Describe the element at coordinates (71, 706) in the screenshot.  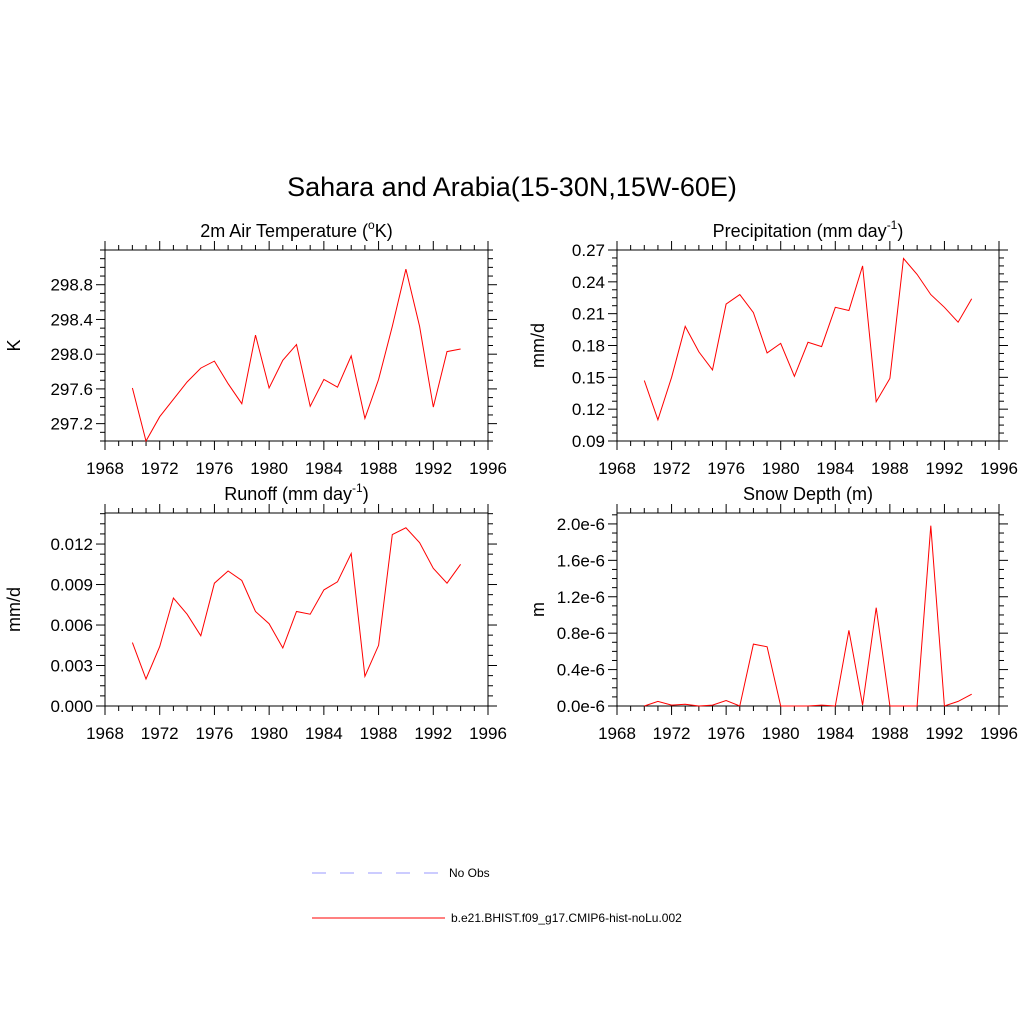
I see `y-tick-label: 0.000` at that location.